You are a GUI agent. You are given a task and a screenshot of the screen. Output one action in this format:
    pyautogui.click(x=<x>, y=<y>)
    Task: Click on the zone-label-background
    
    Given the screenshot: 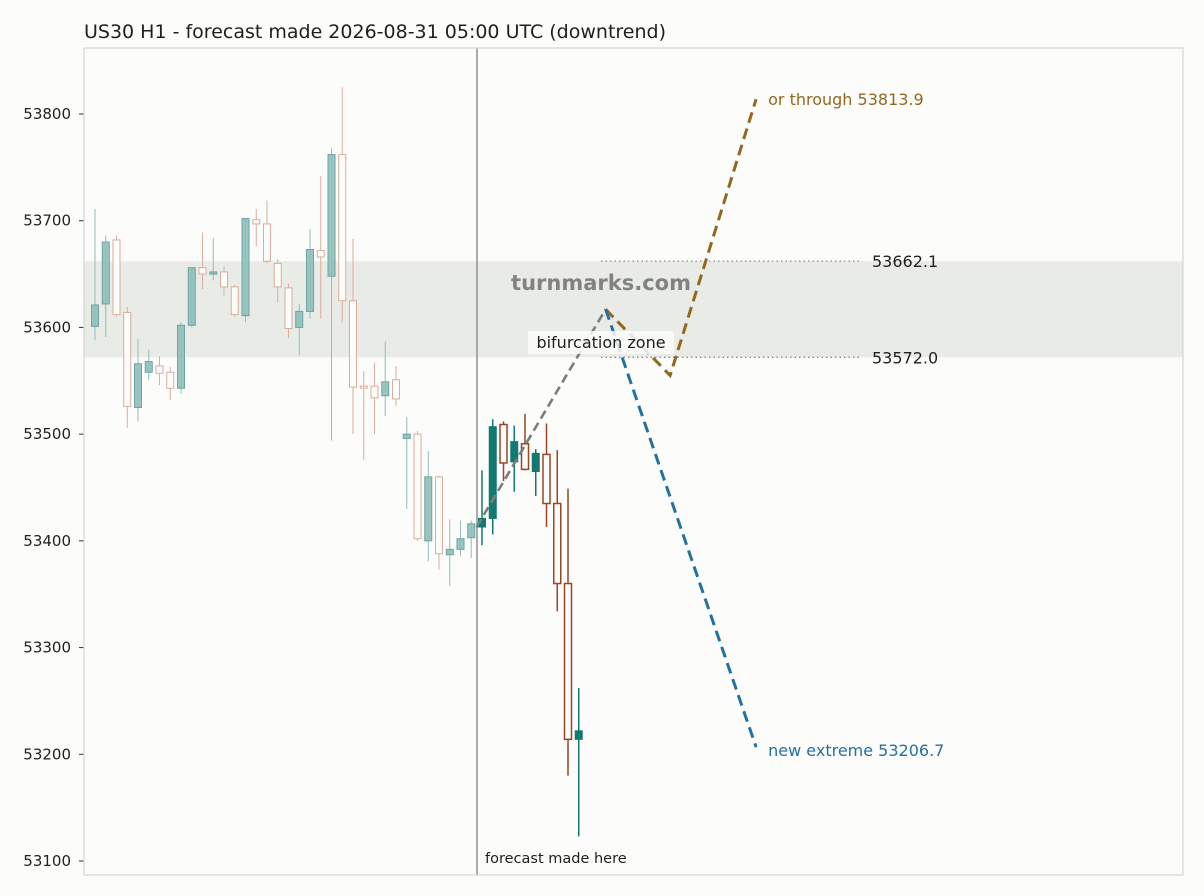 What is the action you would take?
    pyautogui.click(x=601, y=342)
    